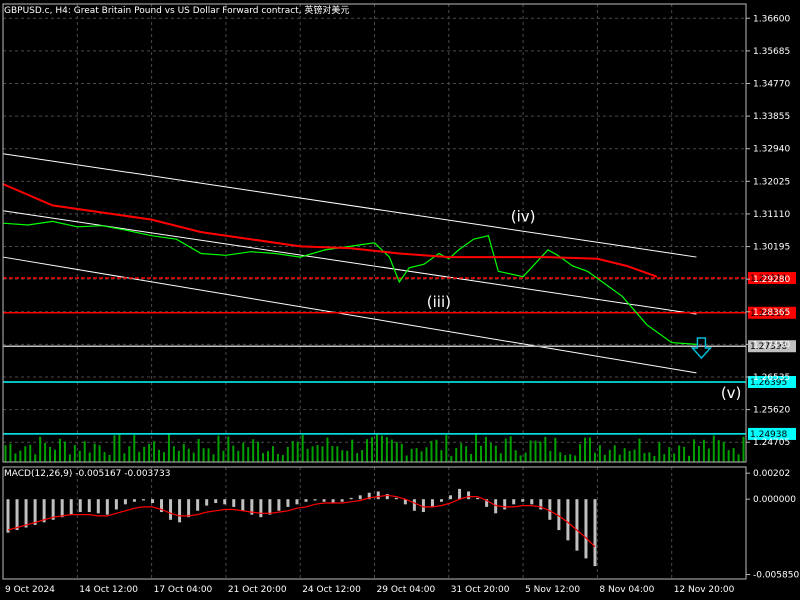 This screenshot has height=600, width=800. Describe the element at coordinates (30, 590) in the screenshot. I see `x-tick-label: 9 Oct 2024` at that location.